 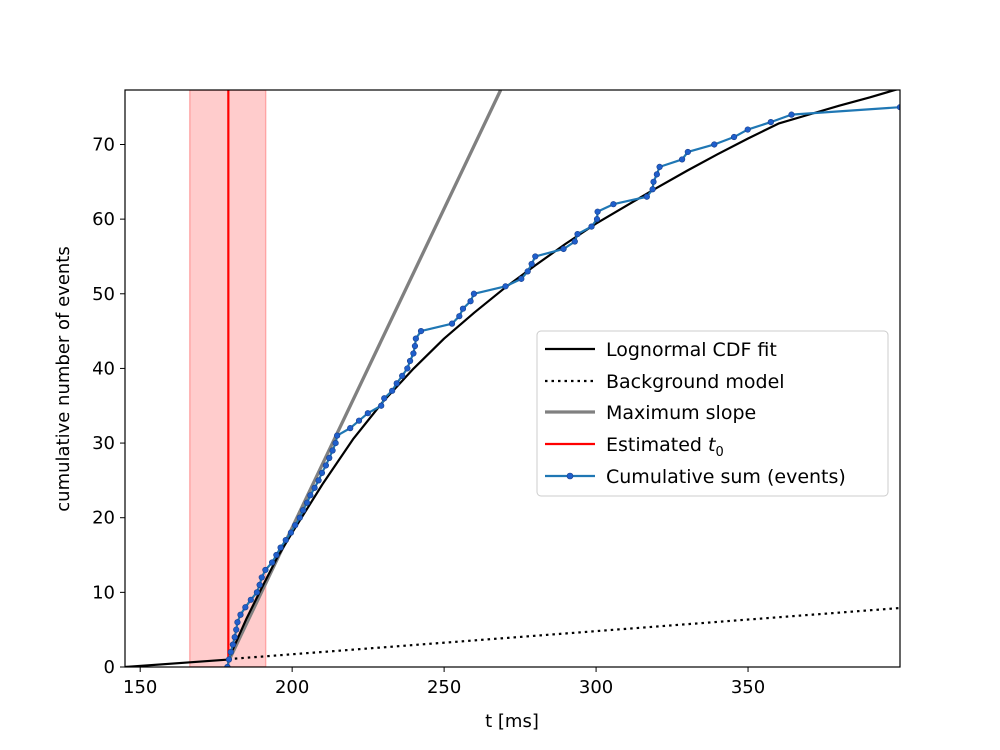 What do you see at coordinates (695, 382) in the screenshot?
I see `legend-label-background: Background model` at bounding box center [695, 382].